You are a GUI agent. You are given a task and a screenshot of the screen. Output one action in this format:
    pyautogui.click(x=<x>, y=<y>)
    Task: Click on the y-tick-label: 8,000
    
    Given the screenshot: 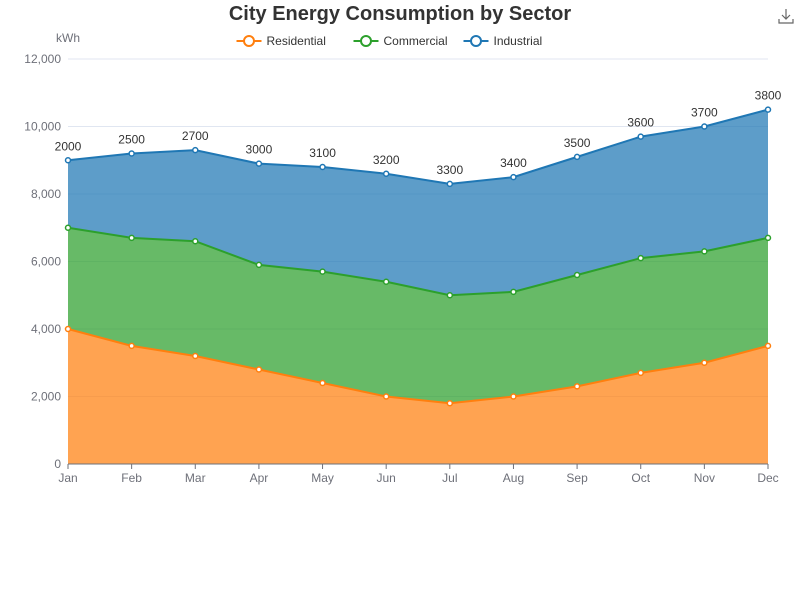 What is the action you would take?
    pyautogui.click(x=46, y=194)
    